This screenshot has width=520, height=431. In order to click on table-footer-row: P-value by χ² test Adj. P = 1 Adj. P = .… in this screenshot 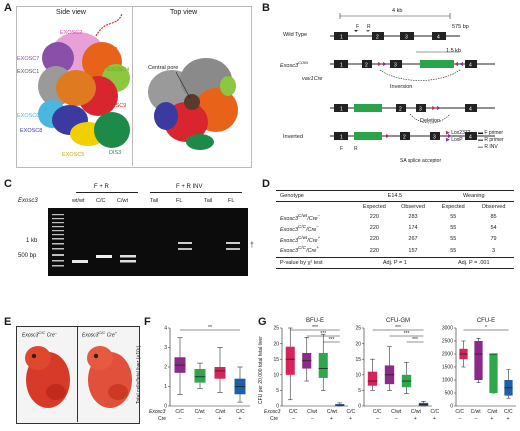, I will do `click(395, 263)`.